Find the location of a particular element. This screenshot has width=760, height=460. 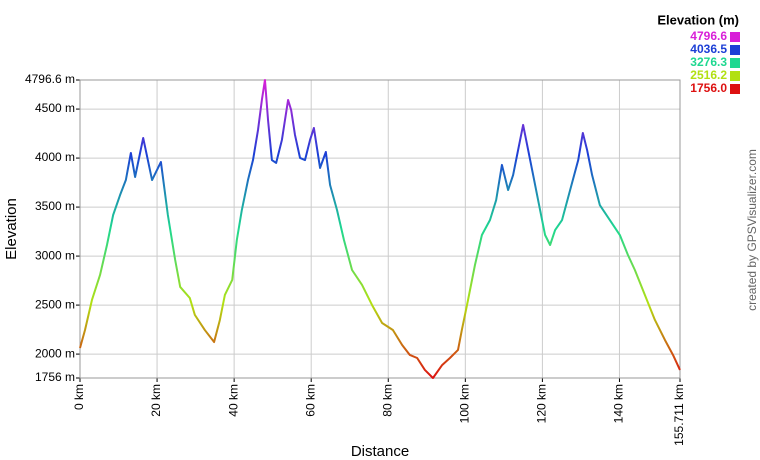

x-axis-label: Distance is located at coordinates (380, 451).